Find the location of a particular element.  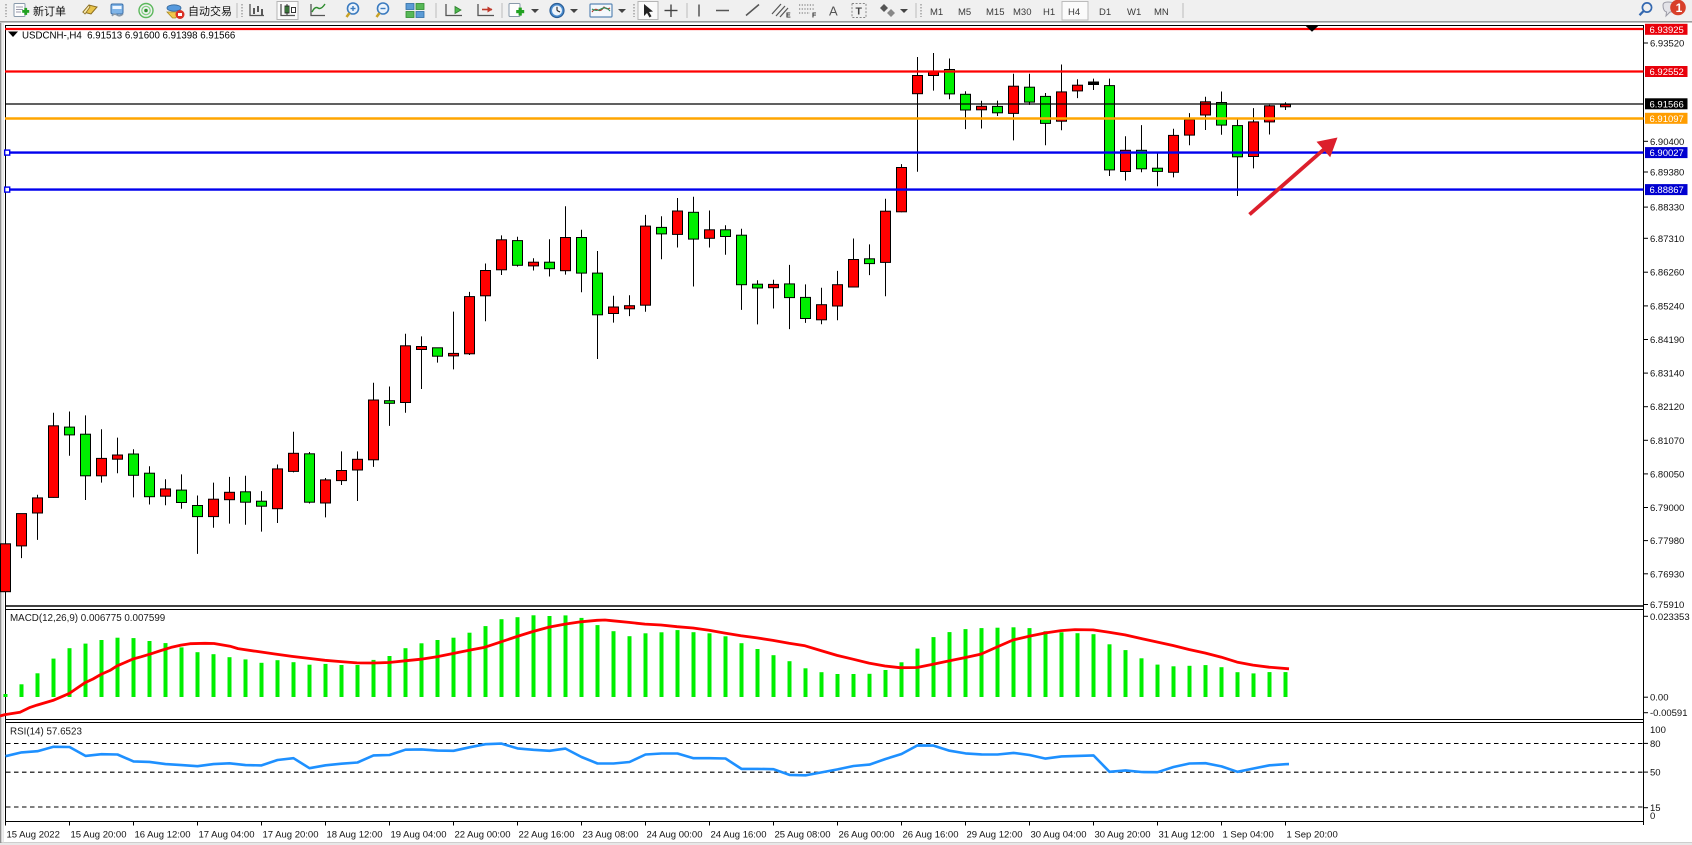

svg-text: 50 is located at coordinates (1655, 773).